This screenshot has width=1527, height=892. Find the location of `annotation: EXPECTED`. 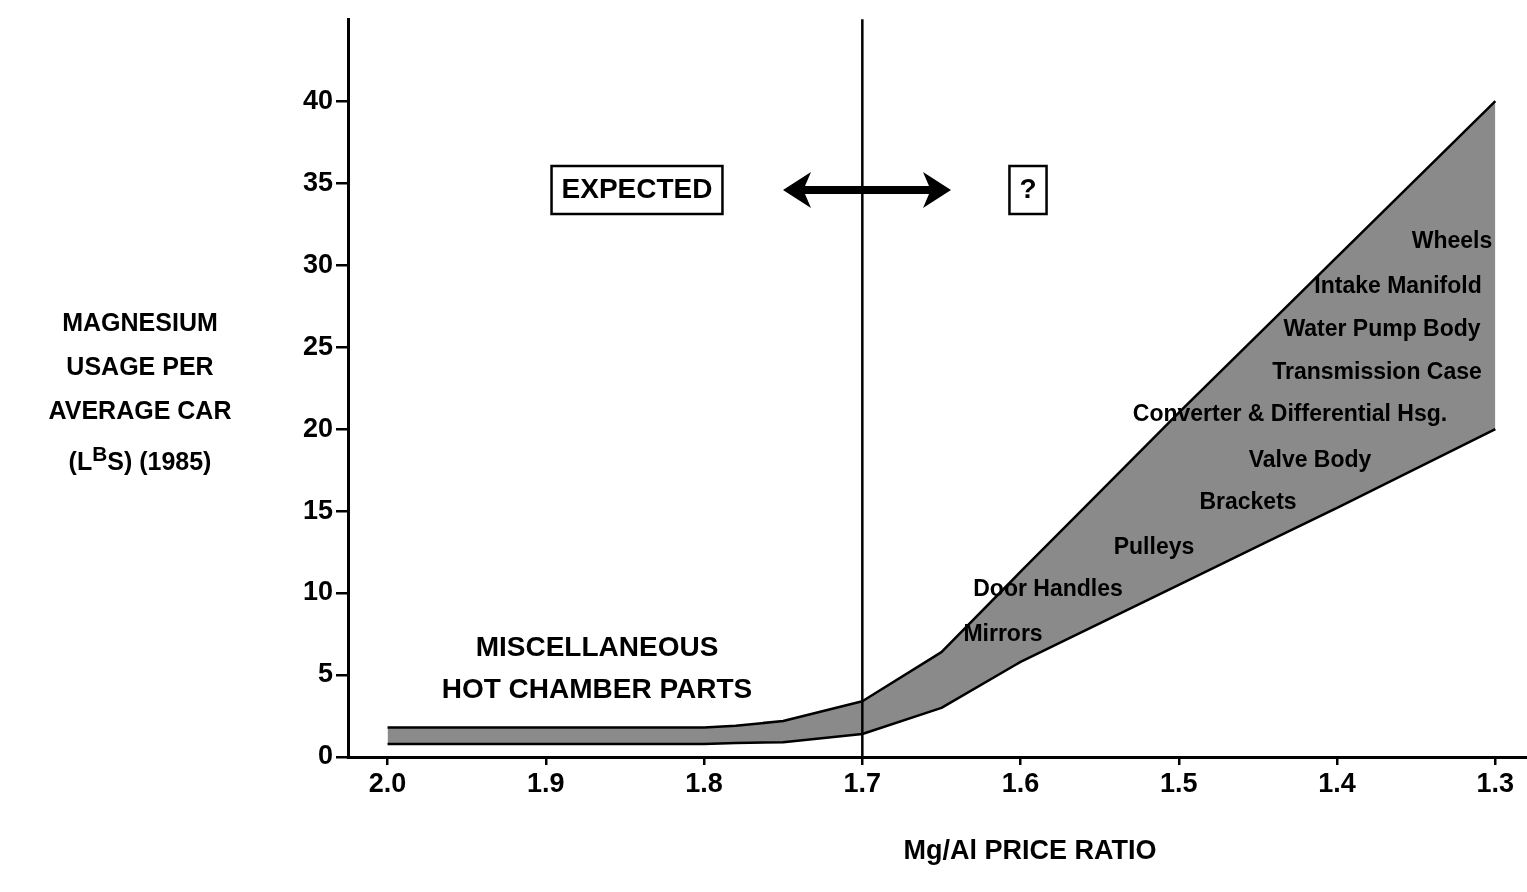

annotation: EXPECTED is located at coordinates (637, 188).